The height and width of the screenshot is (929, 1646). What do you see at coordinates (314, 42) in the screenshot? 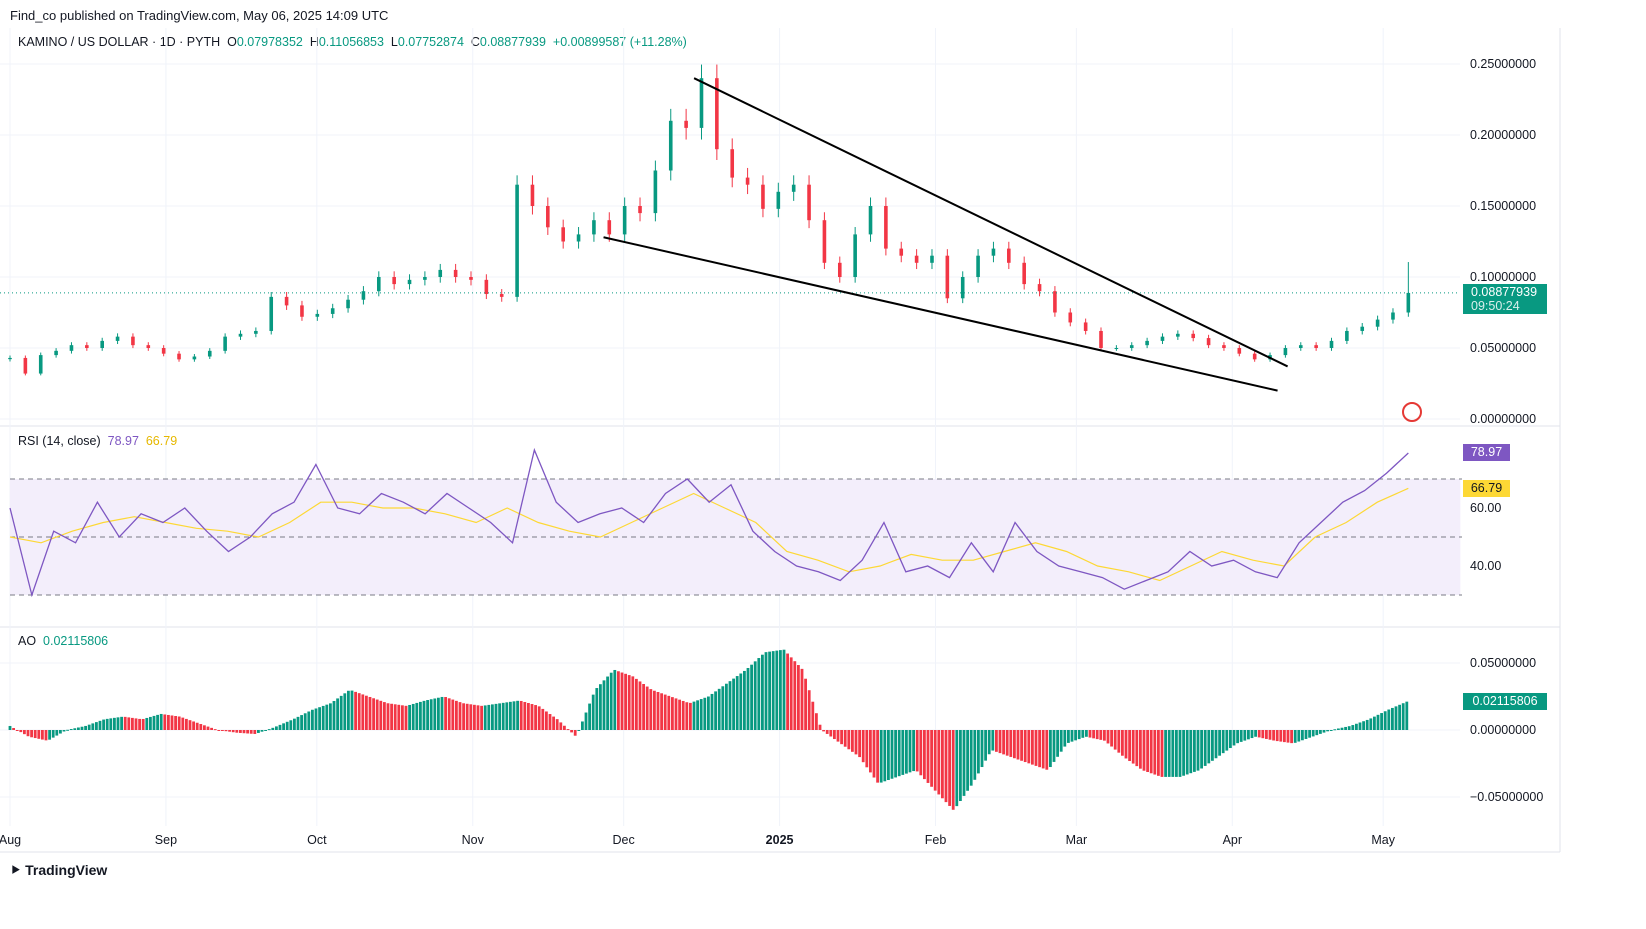
I see `high-label: H` at bounding box center [314, 42].